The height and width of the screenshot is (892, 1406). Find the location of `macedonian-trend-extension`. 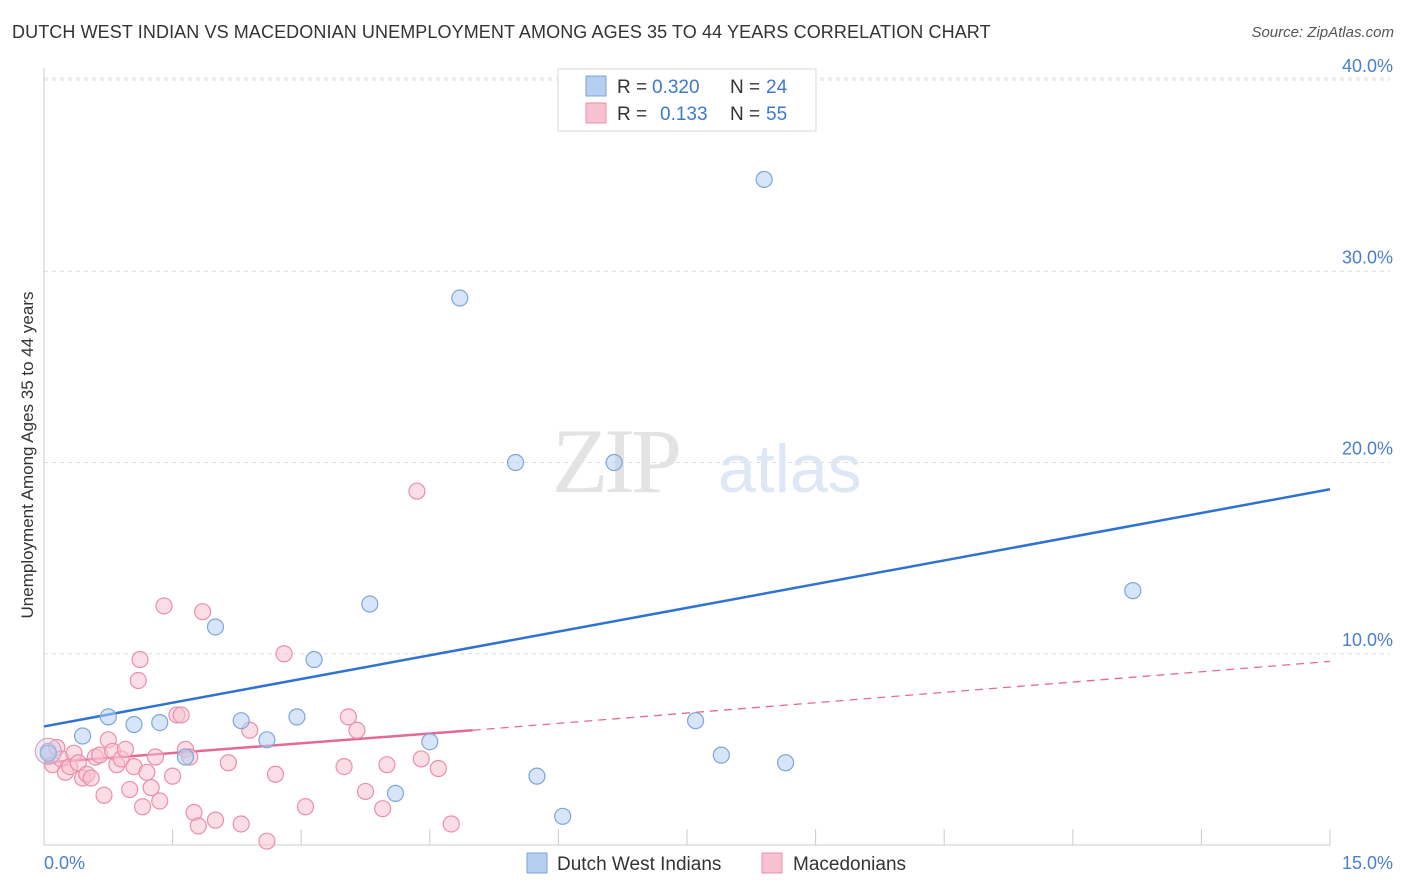

macedonian-trend-extension is located at coordinates (901, 695).